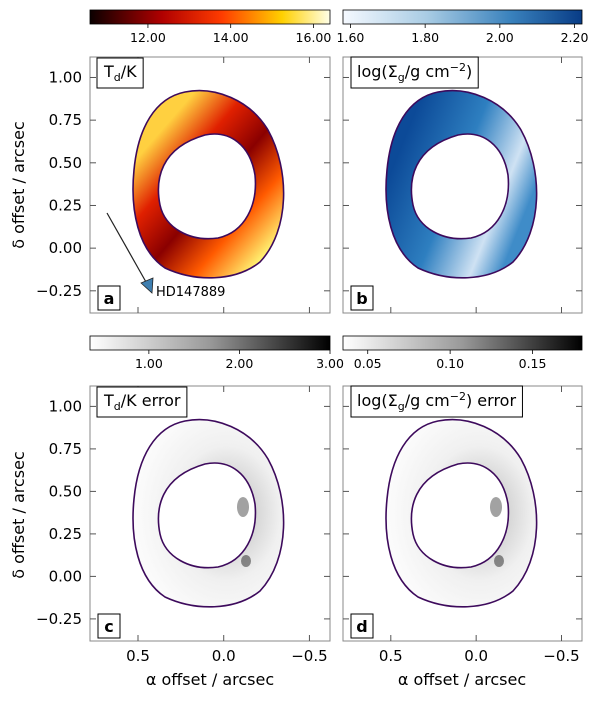 This screenshot has width=601, height=702. I want to click on colorbar-tick-label: 12.00, so click(148, 37).